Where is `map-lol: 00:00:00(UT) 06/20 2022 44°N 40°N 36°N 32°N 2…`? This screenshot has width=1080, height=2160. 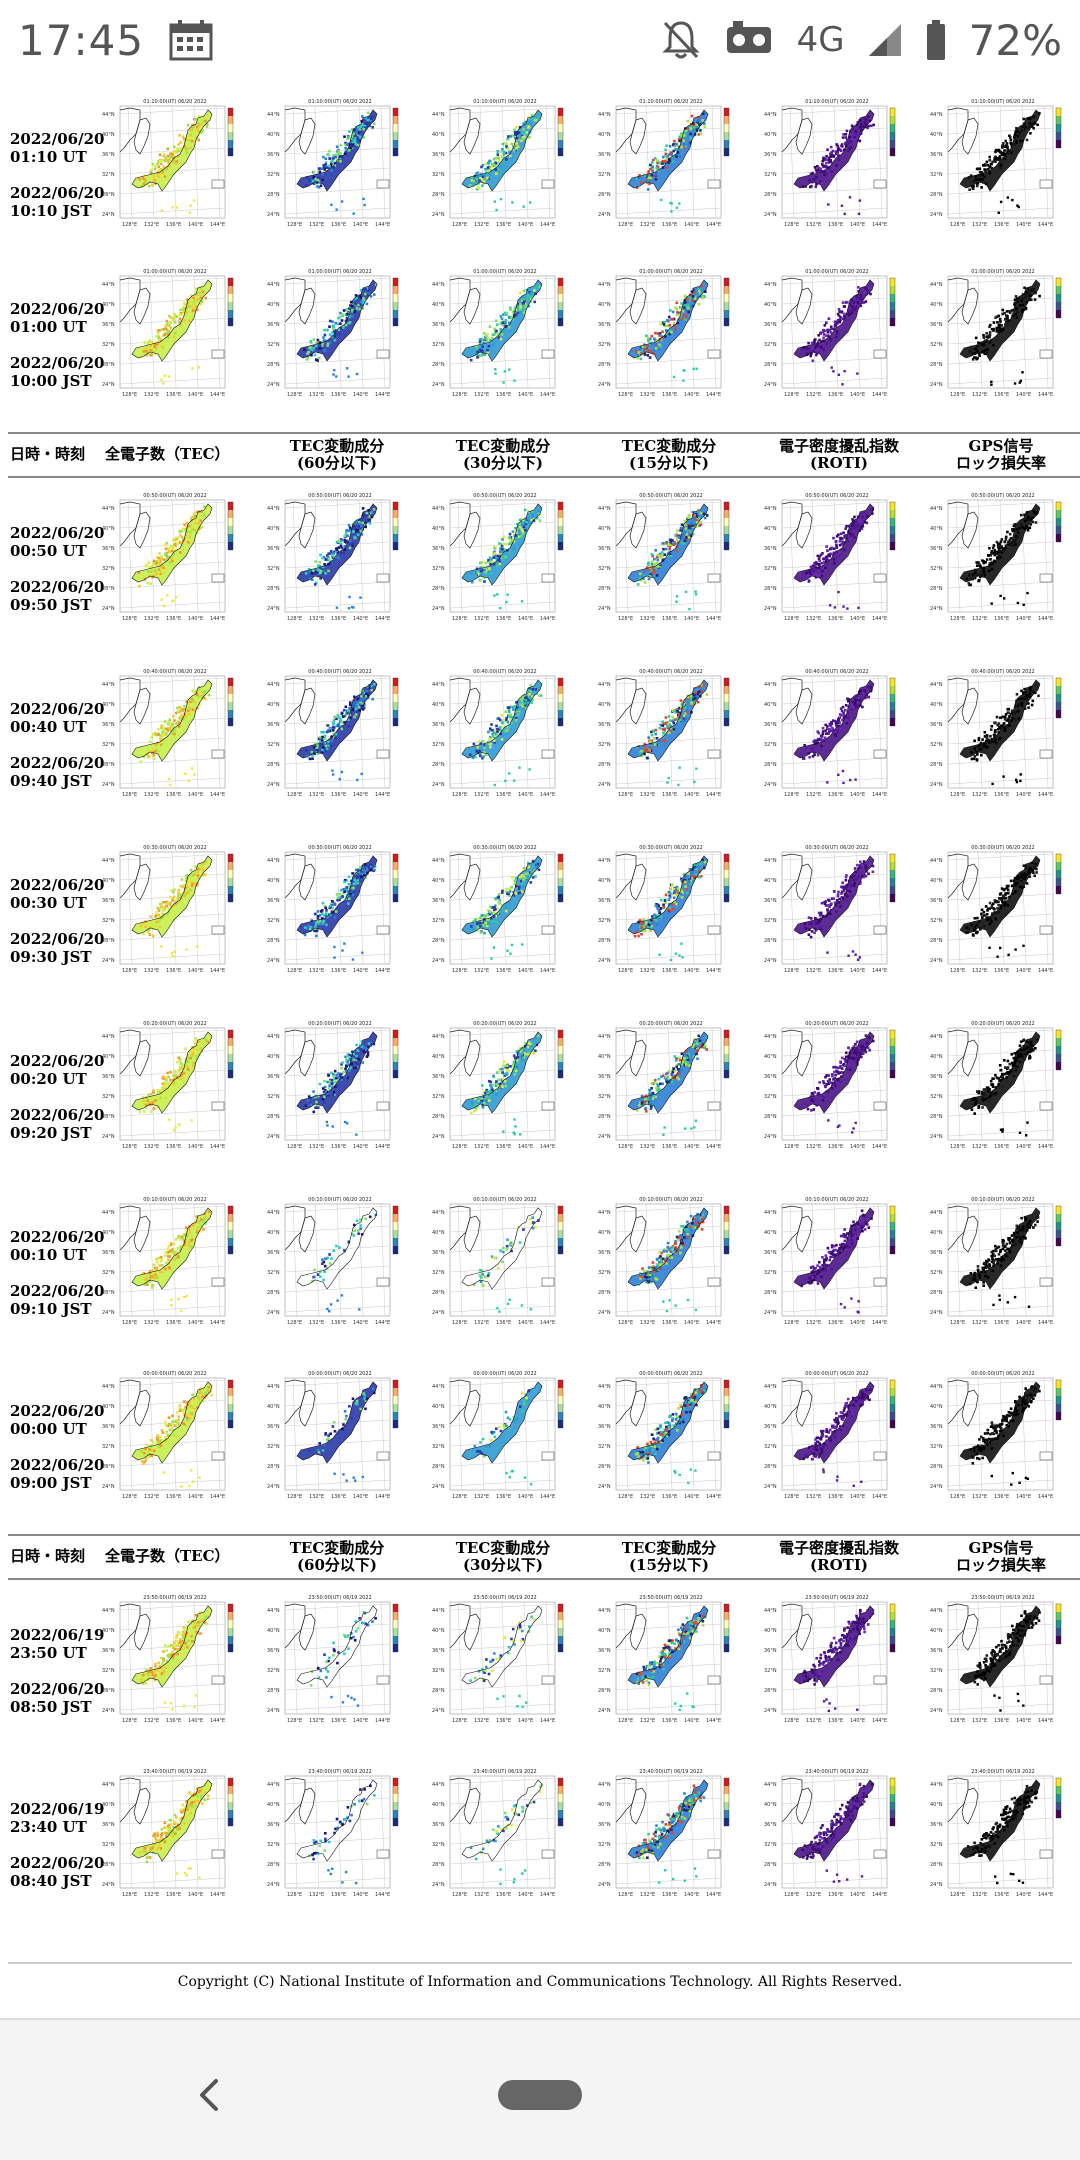
map-lol: 00:00:00(UT) 06/20 2022 44°N 40°N 36°N 32°N 2… is located at coordinates (1003, 1438).